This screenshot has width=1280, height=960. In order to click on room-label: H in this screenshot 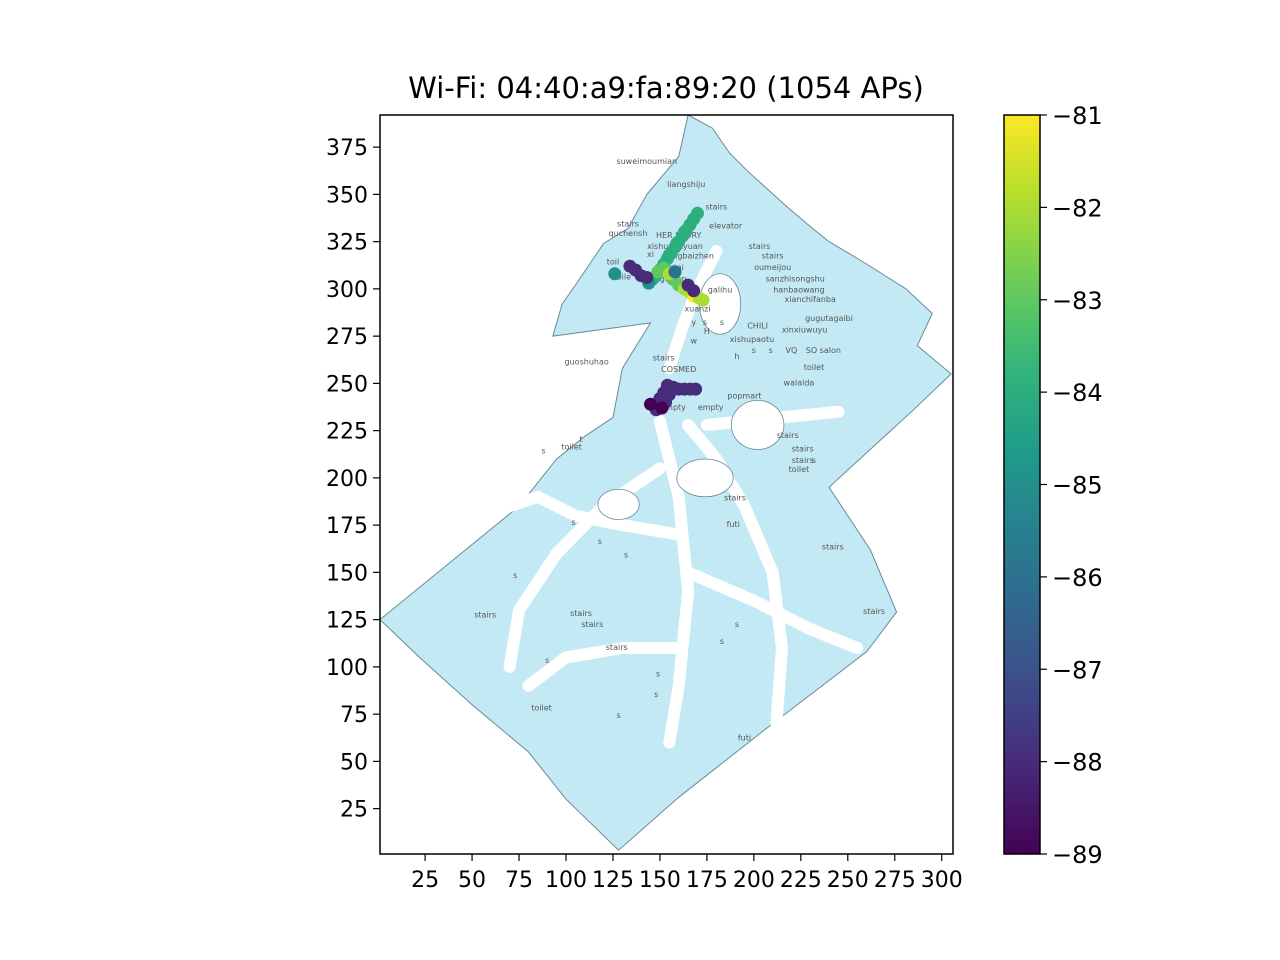, I will do `click(707, 331)`.